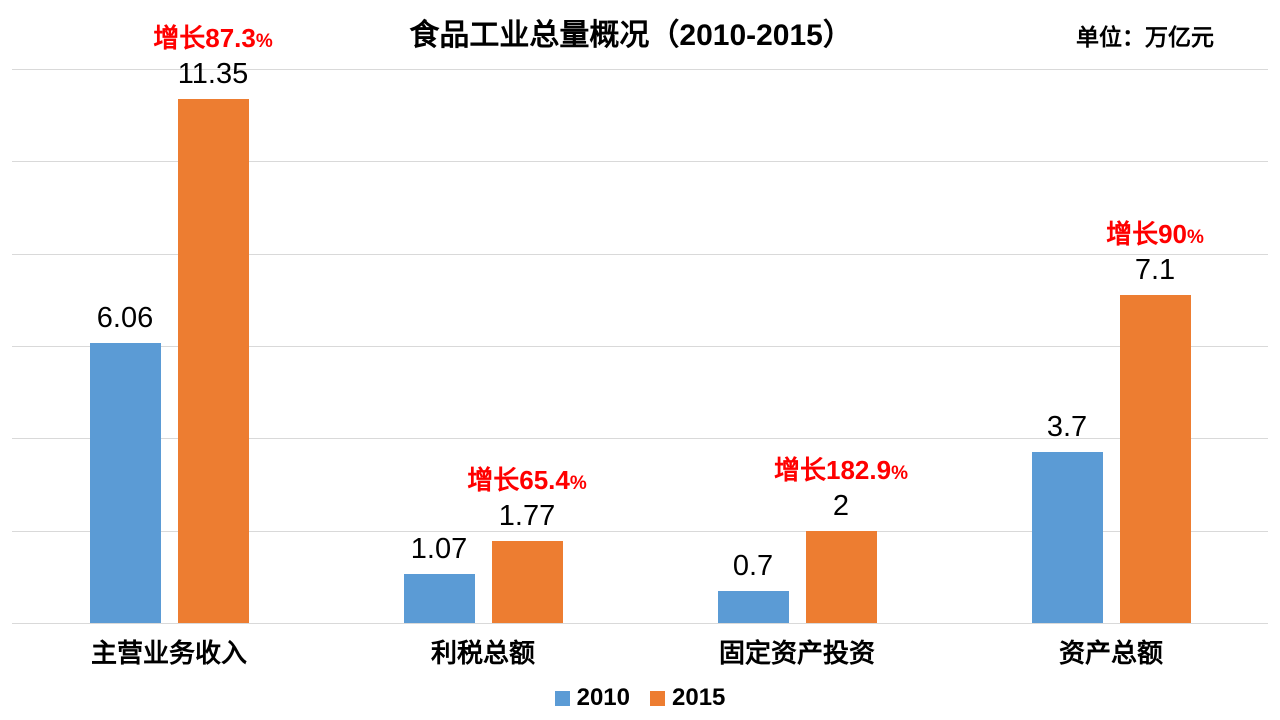 The height and width of the screenshot is (720, 1280). I want to click on unit-label: 单位：万亿元, so click(1145, 37).